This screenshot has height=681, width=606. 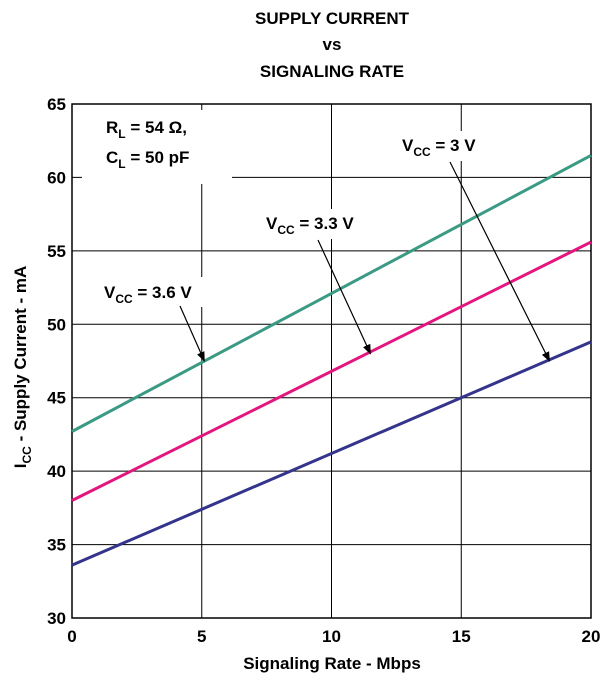 I want to click on y-tick-label: 60, so click(x=56, y=177).